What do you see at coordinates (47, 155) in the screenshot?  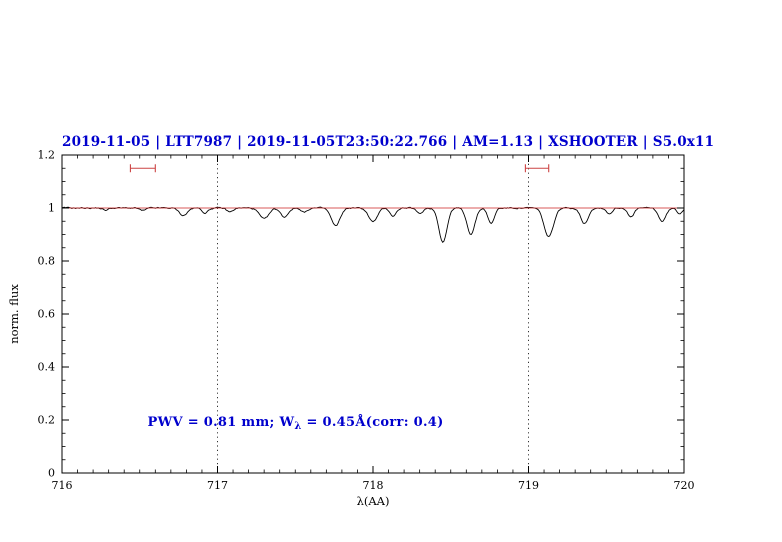 I see `y-tick-label: 1.2` at bounding box center [47, 155].